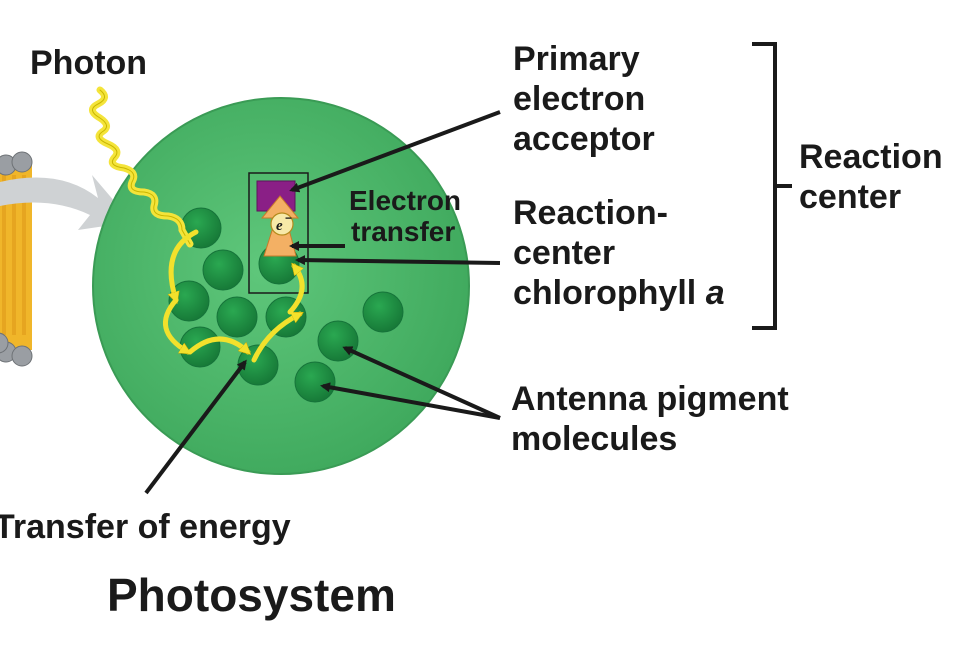 The width and height of the screenshot is (965, 661). Describe the element at coordinates (288, 218) in the screenshot. I see `electron-charge: −` at that location.